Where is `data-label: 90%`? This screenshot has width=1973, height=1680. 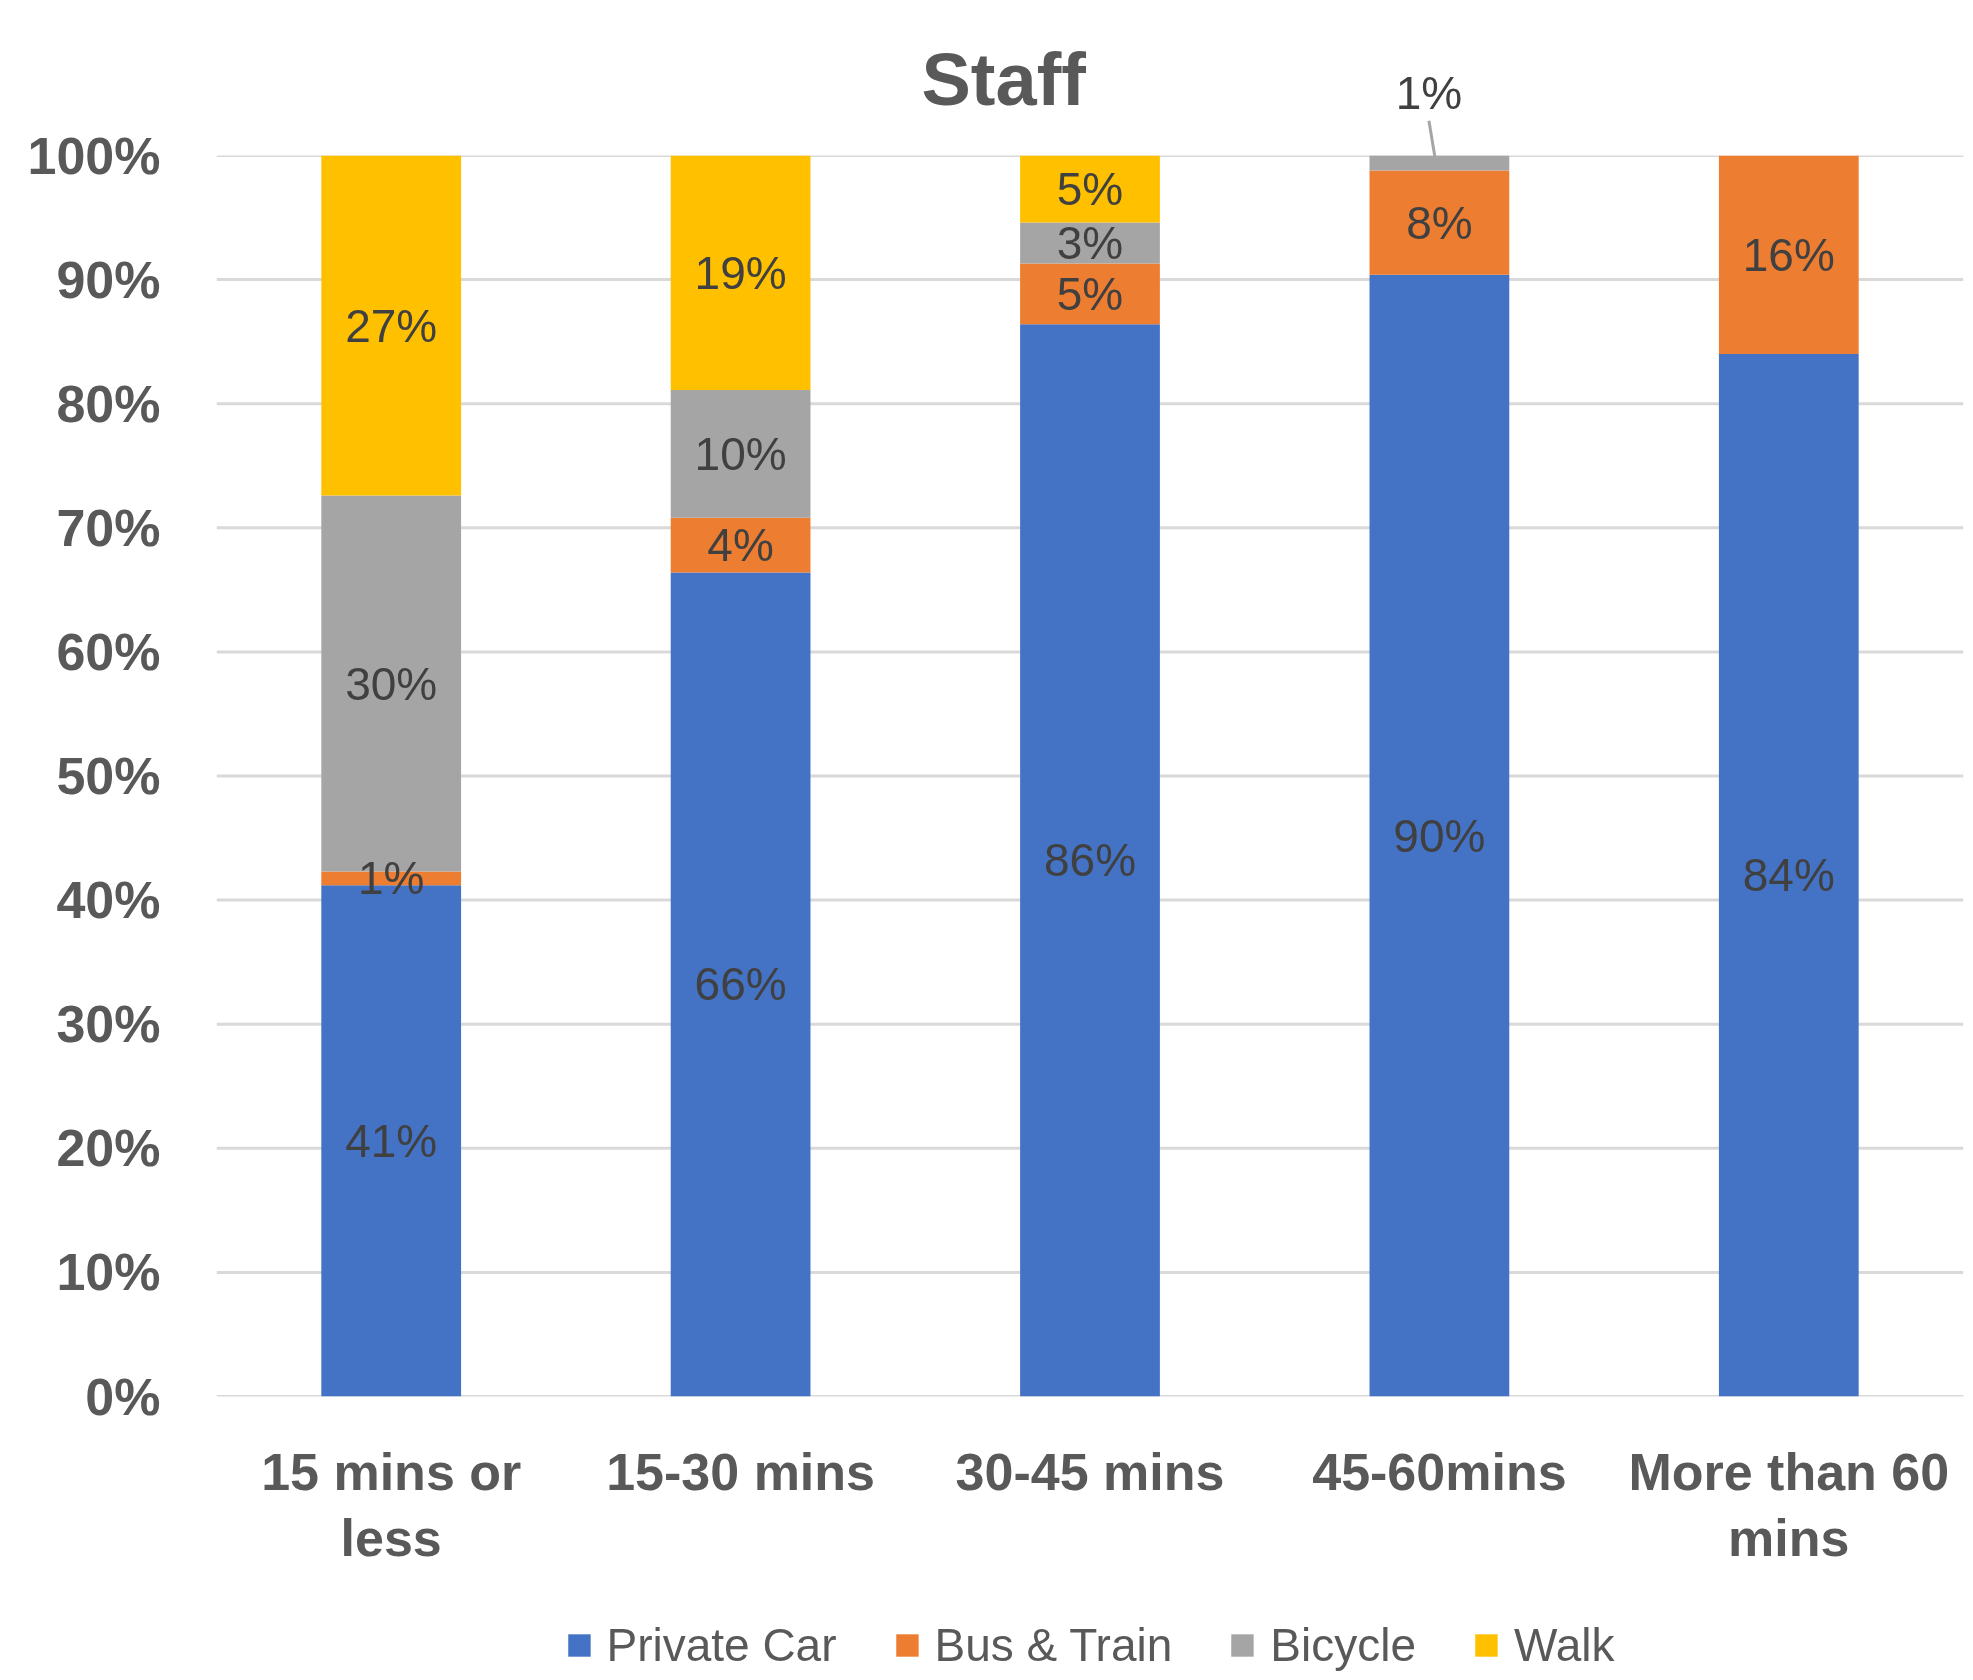
data-label: 90% is located at coordinates (1439, 835).